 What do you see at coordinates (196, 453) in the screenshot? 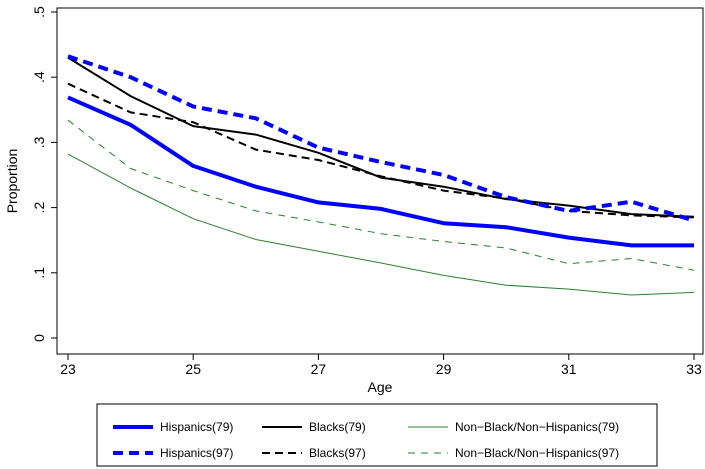
I see `legend-label-3: Hispanics(97)` at bounding box center [196, 453].